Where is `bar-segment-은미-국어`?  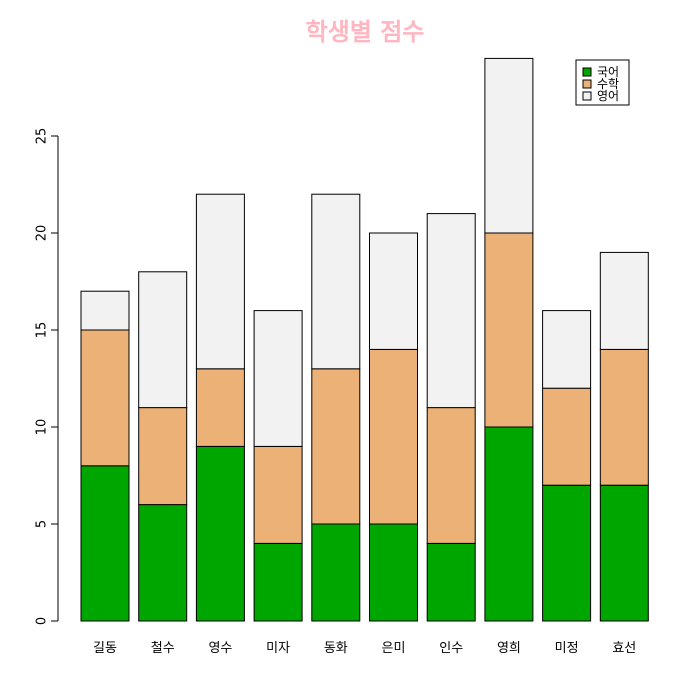
bar-segment-은미-국어 is located at coordinates (393, 572).